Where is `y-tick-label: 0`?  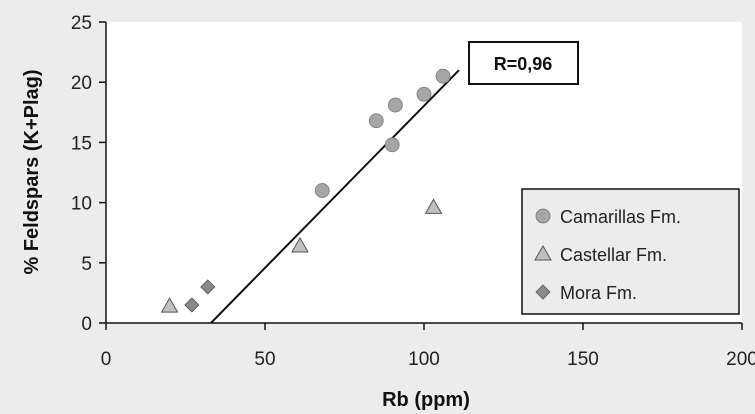
y-tick-label: 0 is located at coordinates (86, 324).